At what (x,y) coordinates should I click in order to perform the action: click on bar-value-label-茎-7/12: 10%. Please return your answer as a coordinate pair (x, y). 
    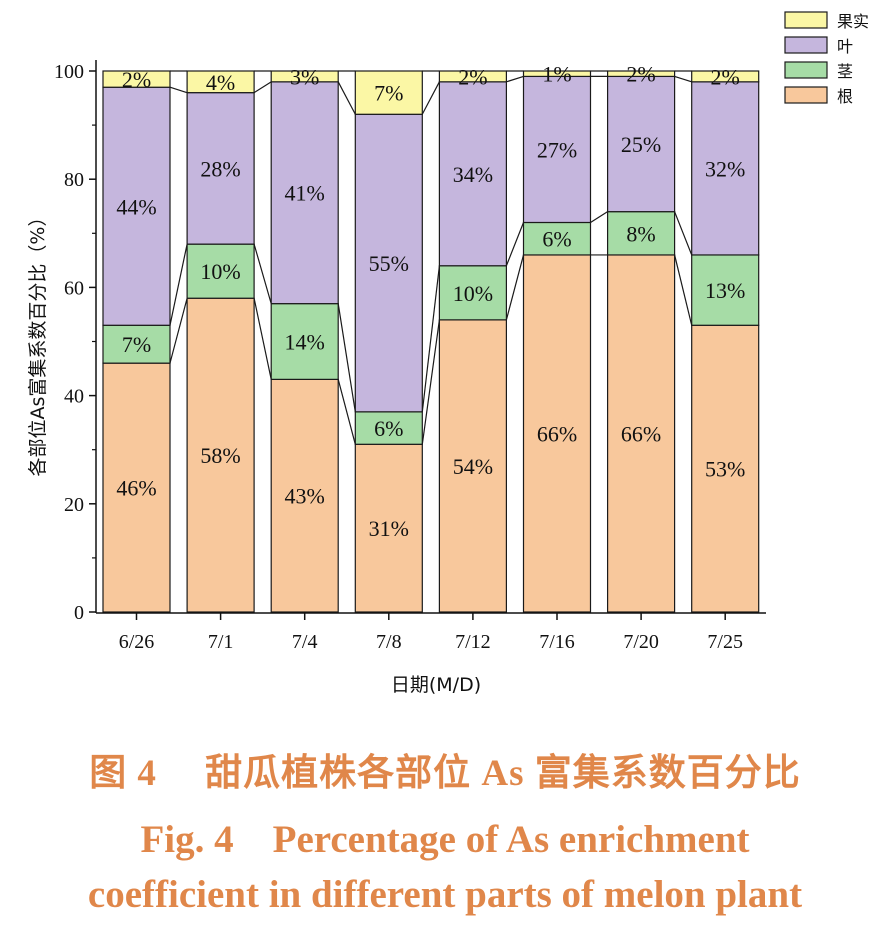
    Looking at the image, I should click on (473, 293).